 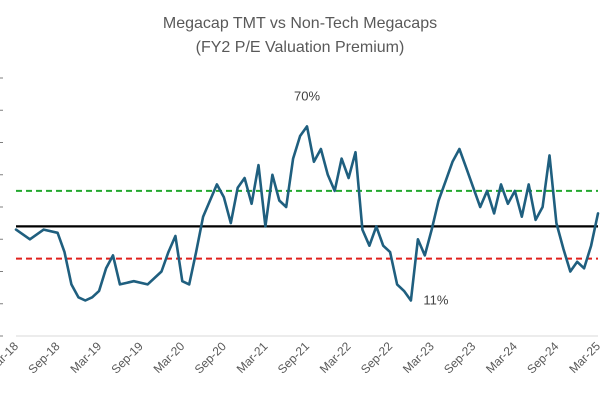 What do you see at coordinates (418, 357) in the screenshot?
I see `x-tick-label: Mar-23` at bounding box center [418, 357].